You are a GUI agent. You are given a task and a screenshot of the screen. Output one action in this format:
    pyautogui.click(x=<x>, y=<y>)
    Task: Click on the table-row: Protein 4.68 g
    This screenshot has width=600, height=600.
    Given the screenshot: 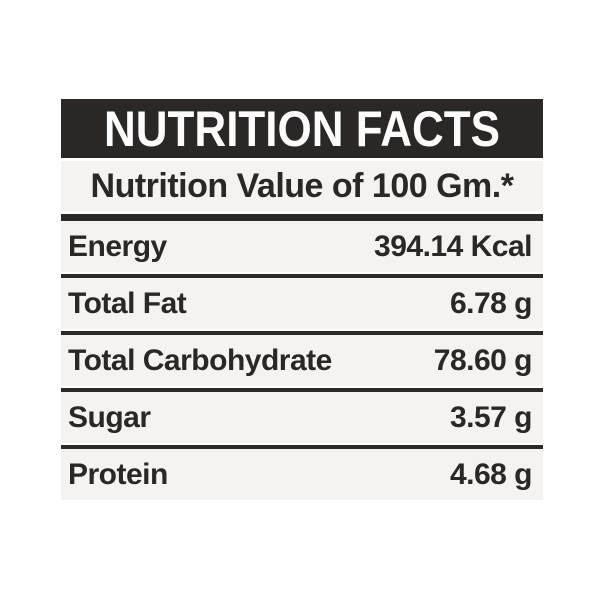 What is the action you would take?
    pyautogui.click(x=302, y=474)
    